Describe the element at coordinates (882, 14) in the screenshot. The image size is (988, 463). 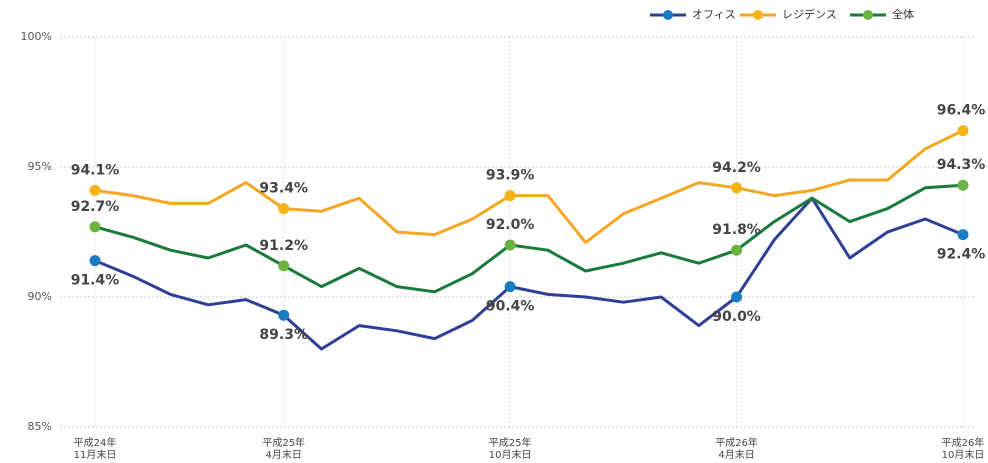
I see `legend-item: 全体` at that location.